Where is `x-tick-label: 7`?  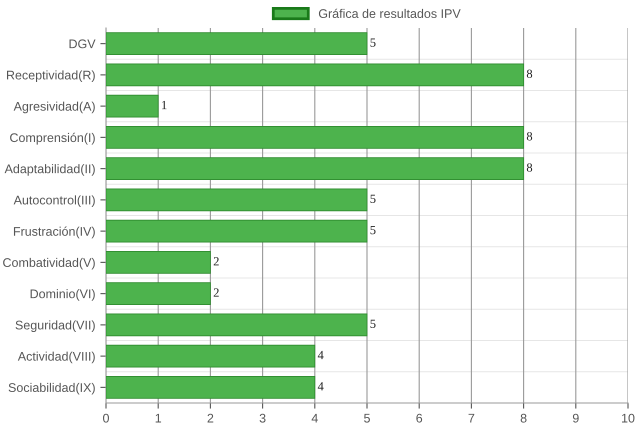 x-tick-label: 7 is located at coordinates (471, 418).